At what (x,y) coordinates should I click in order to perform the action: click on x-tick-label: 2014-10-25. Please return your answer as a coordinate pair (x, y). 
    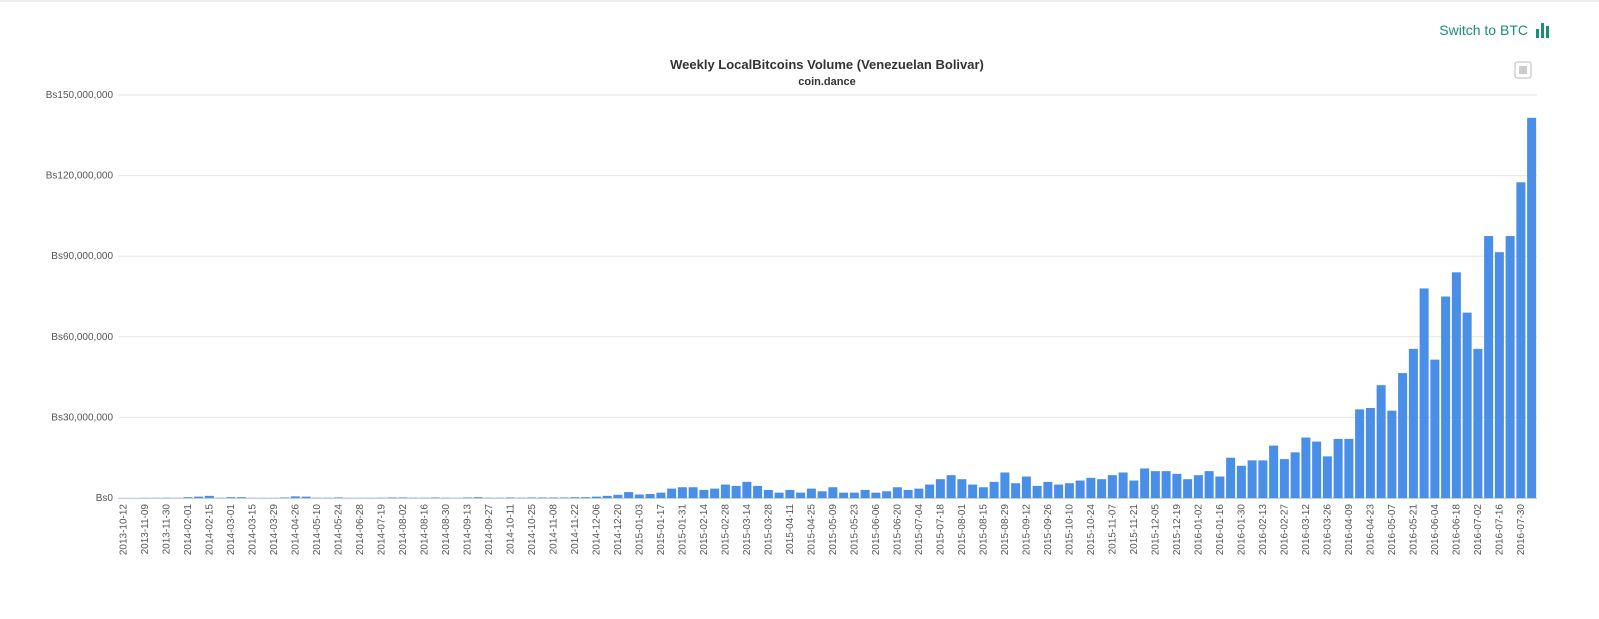
    Looking at the image, I should click on (532, 530).